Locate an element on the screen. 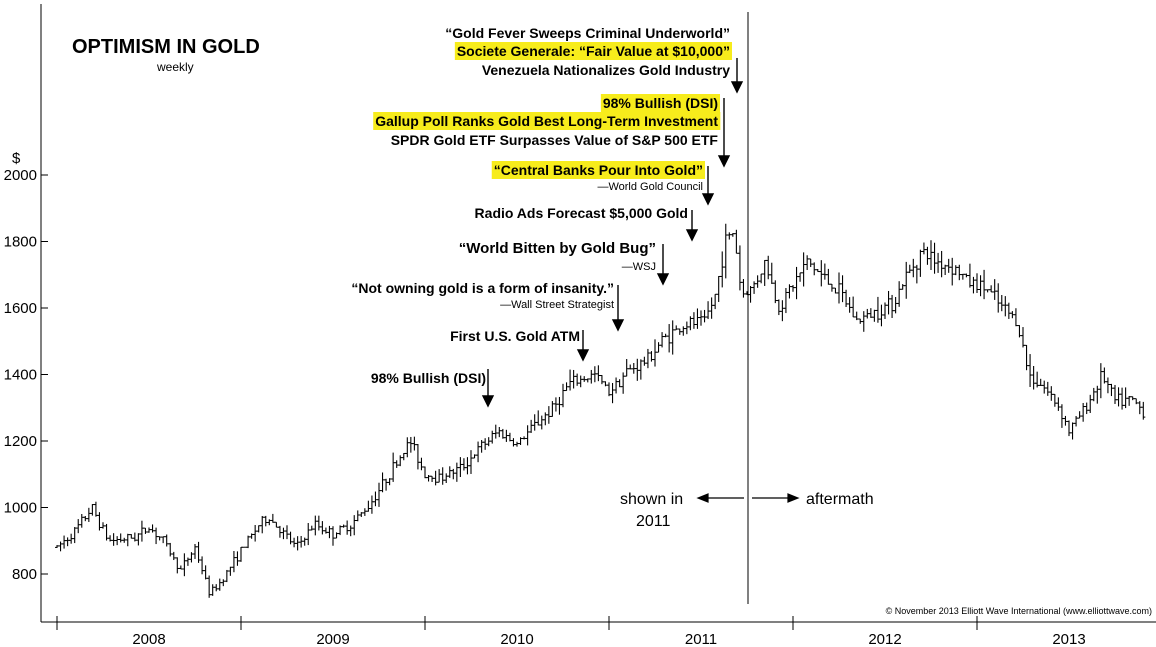 The width and height of the screenshot is (1156, 647). annotation-highlights is located at coordinates (552, 110).